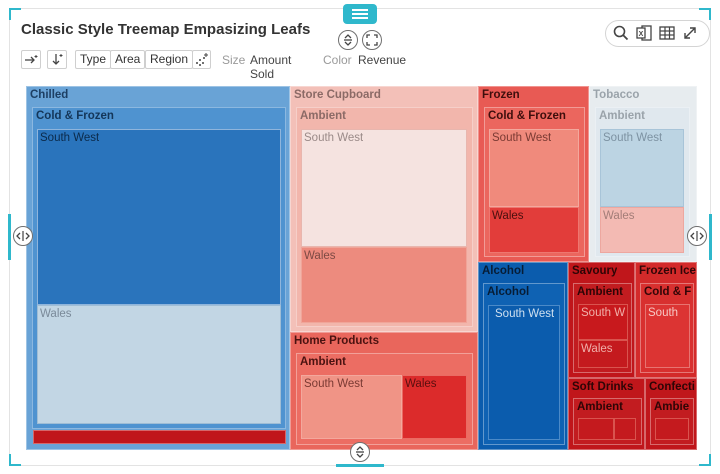 This screenshot has height=474, width=720. I want to click on area-field-chip: Area, so click(128, 59).